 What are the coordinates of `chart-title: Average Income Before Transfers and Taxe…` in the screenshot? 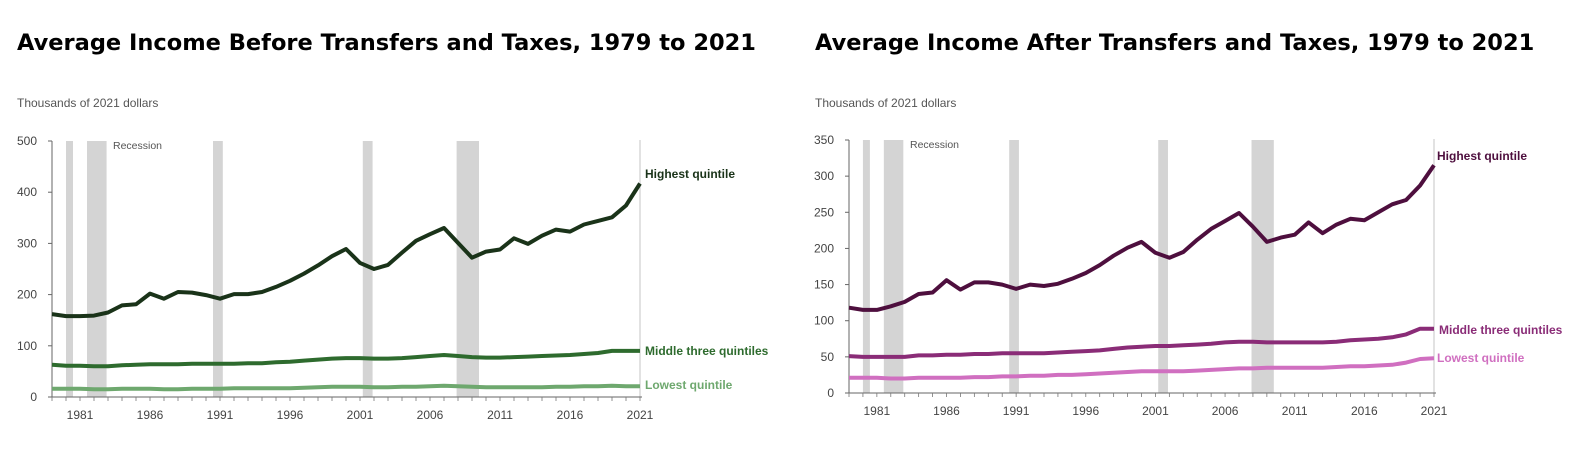 It's located at (386, 43).